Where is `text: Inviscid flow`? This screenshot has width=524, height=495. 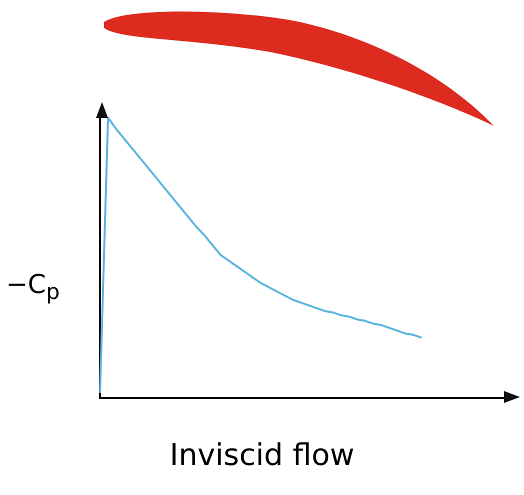
text: Inviscid flow is located at coordinates (262, 455).